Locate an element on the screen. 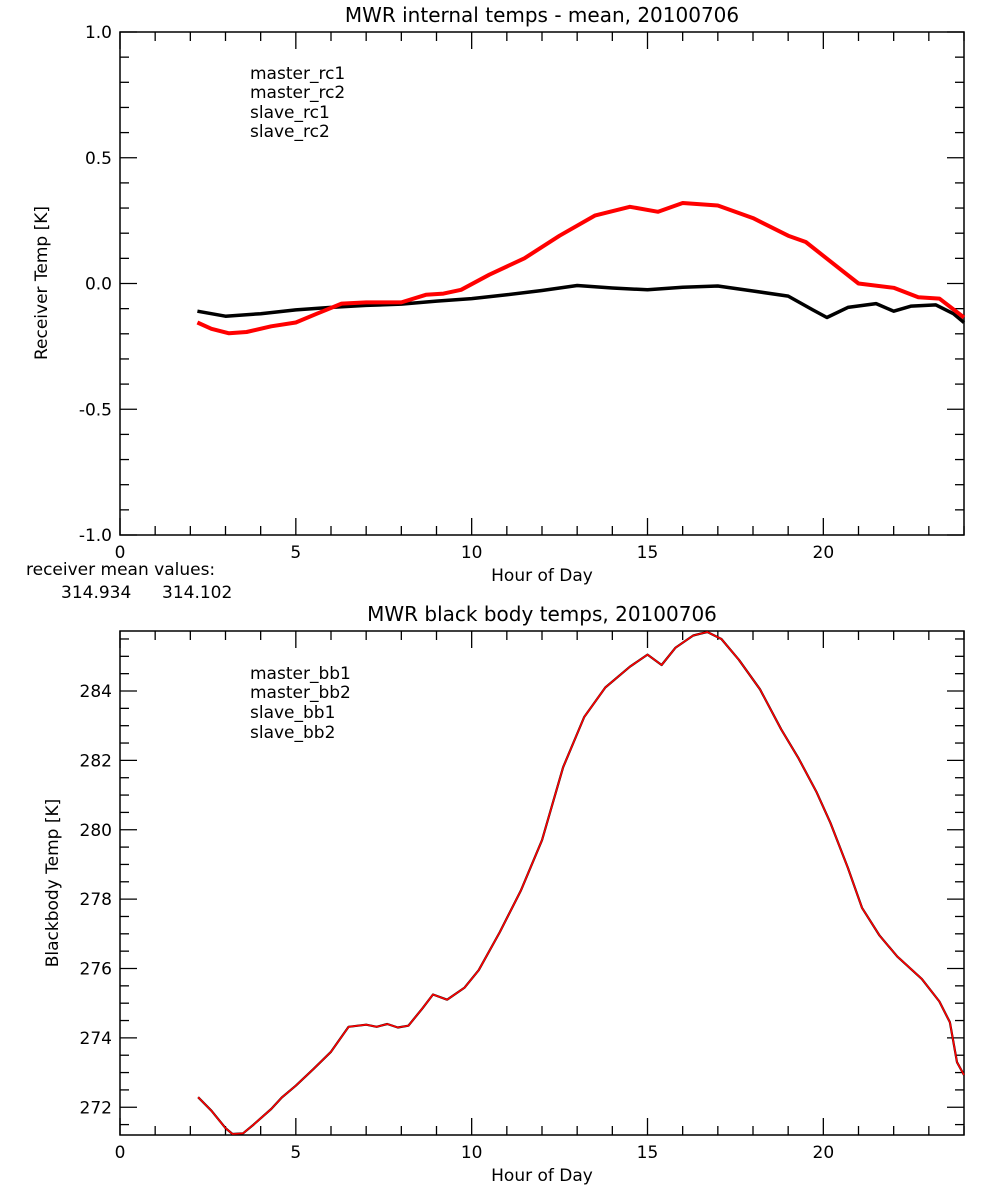 The height and width of the screenshot is (1200, 1000). y-tick-label: 280 is located at coordinates (96, 831).